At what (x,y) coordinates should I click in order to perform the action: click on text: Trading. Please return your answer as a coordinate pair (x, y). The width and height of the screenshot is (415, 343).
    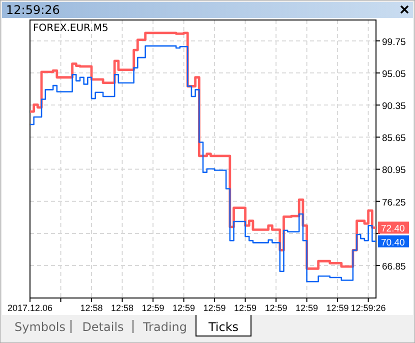
    Looking at the image, I should click on (165, 327).